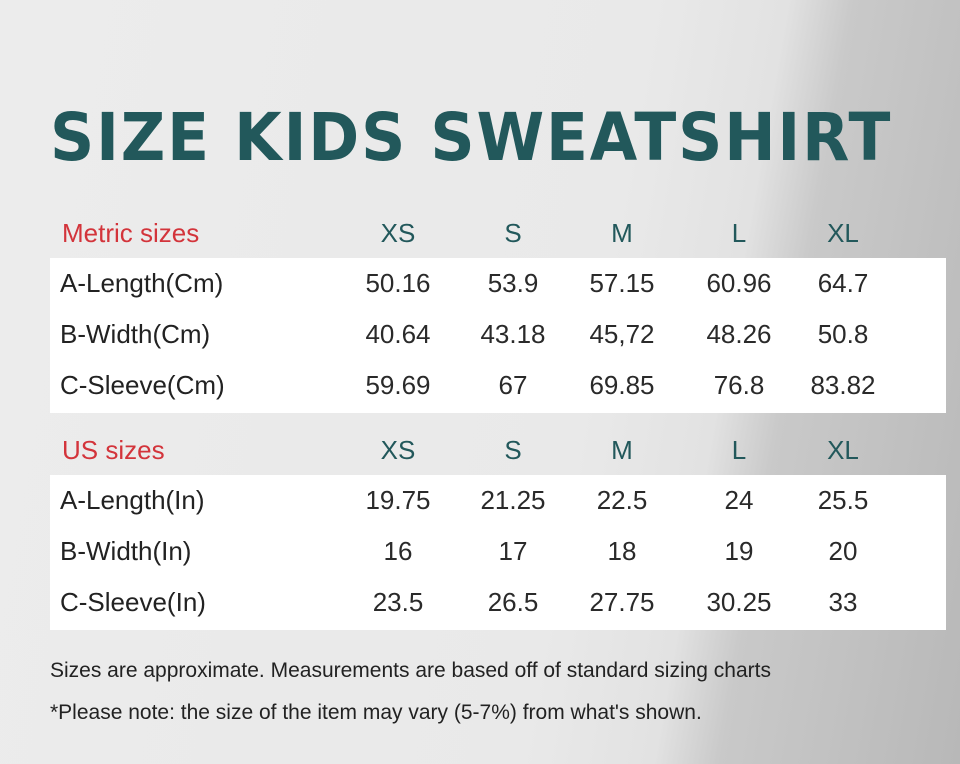  I want to click on table-cell: 30.25, so click(739, 602).